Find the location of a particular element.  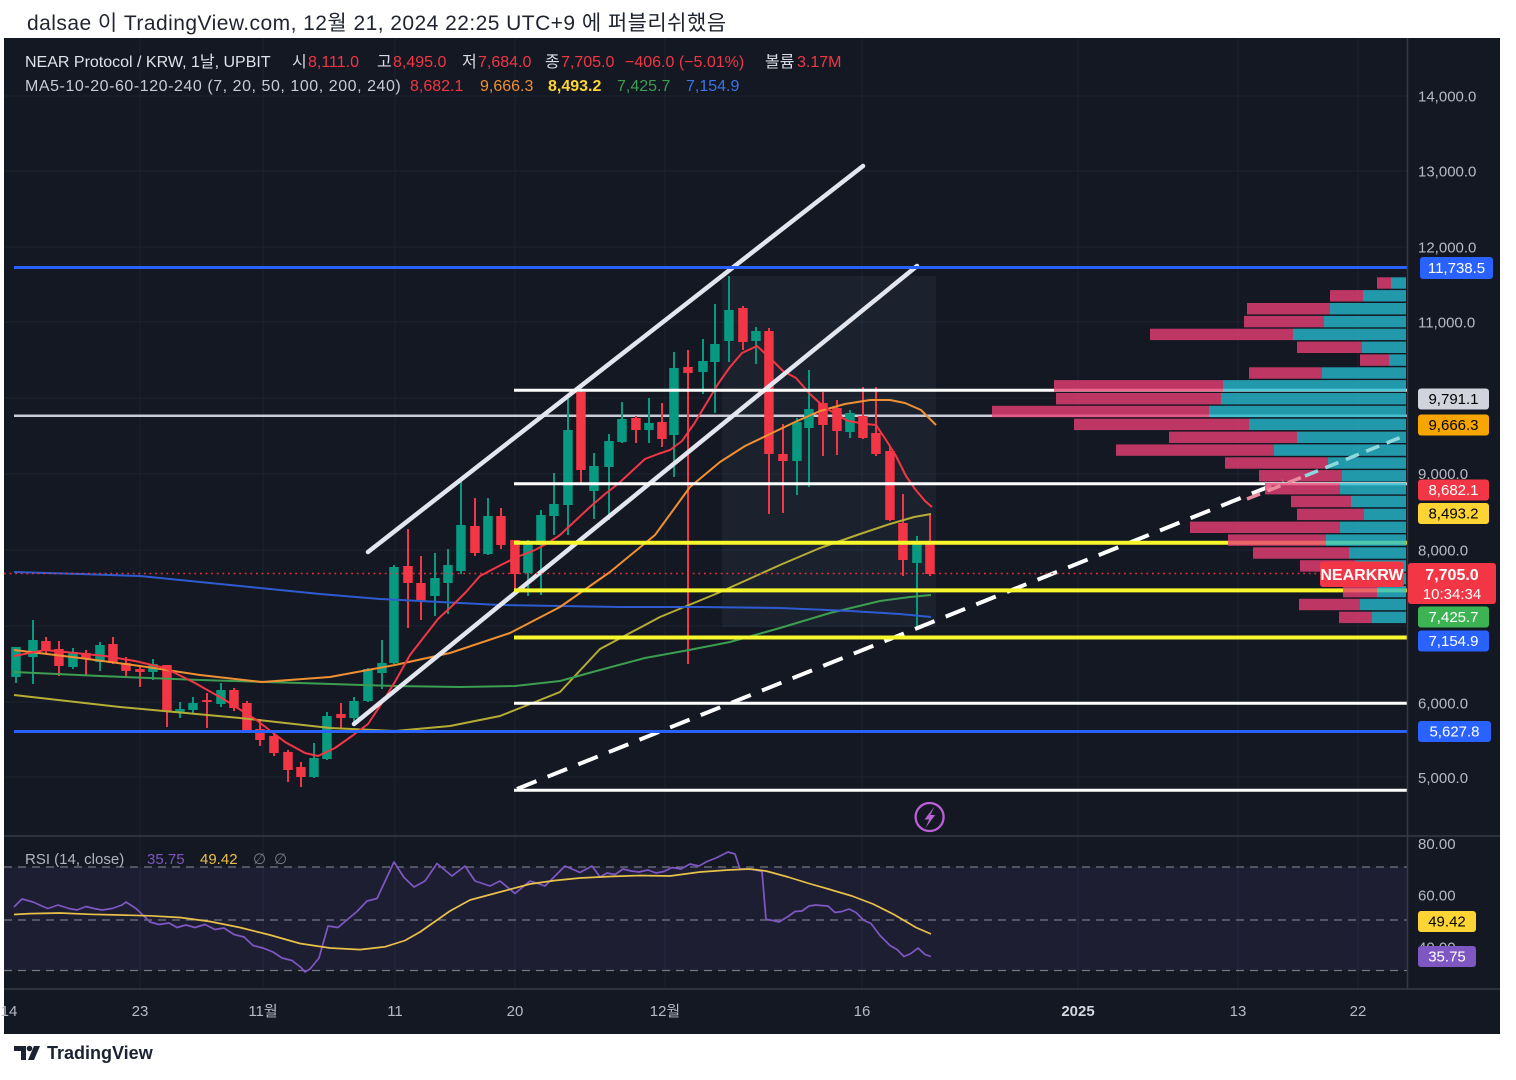

svg-text: 10:34:34 is located at coordinates (1452, 594).